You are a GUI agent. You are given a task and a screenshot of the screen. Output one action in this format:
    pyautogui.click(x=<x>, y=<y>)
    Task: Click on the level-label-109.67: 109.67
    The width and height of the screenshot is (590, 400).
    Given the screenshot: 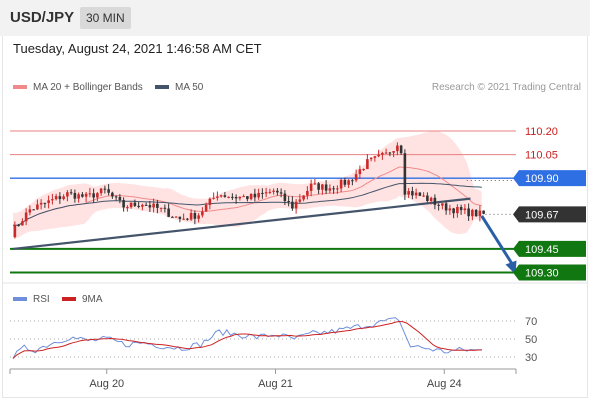 What is the action you would take?
    pyautogui.click(x=542, y=215)
    